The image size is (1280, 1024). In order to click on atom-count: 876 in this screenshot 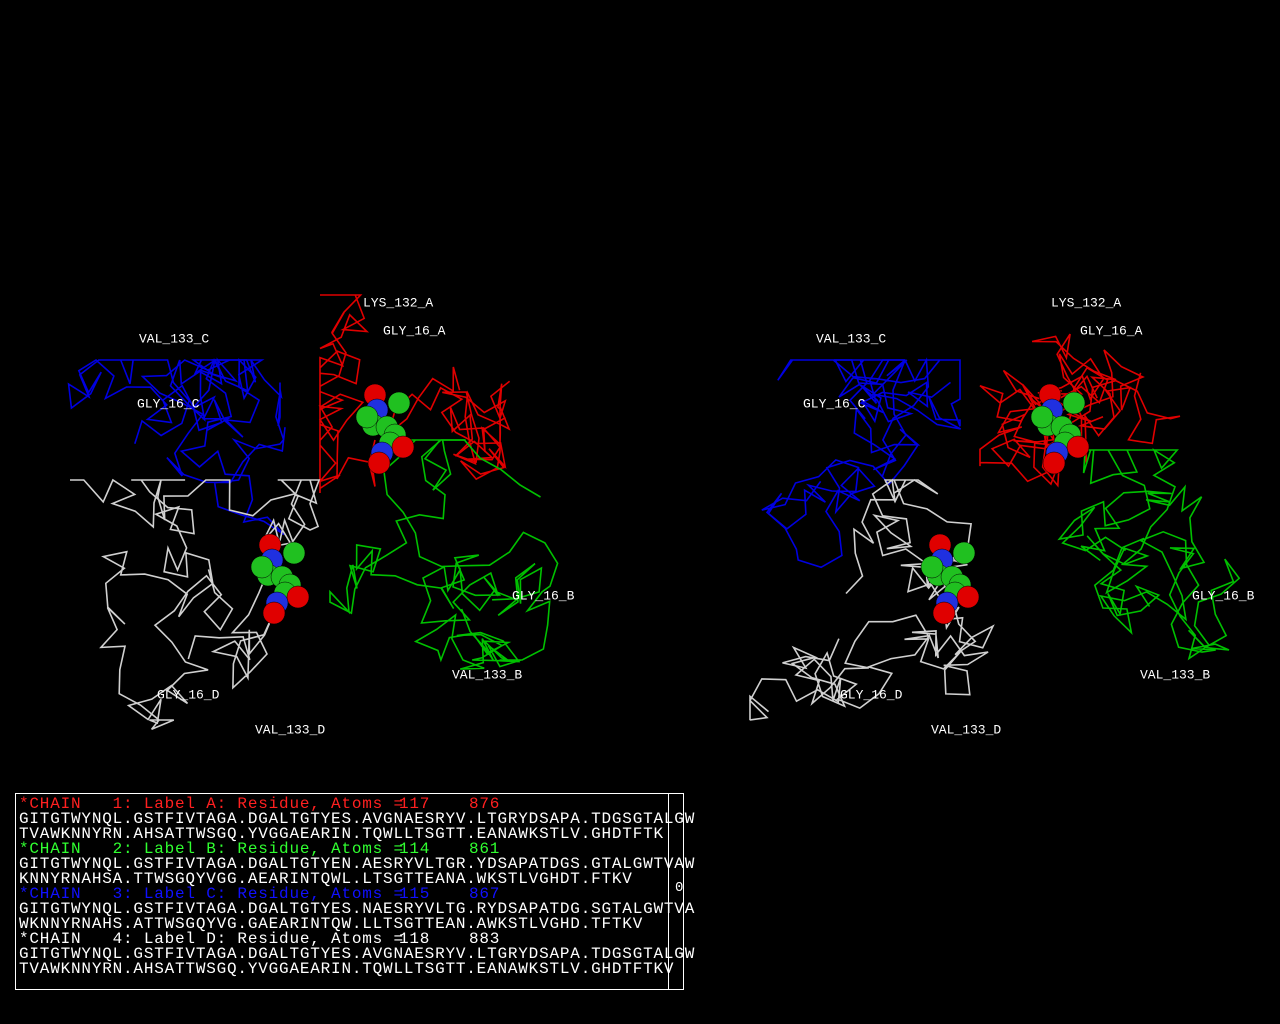, I will do `click(485, 804)`.